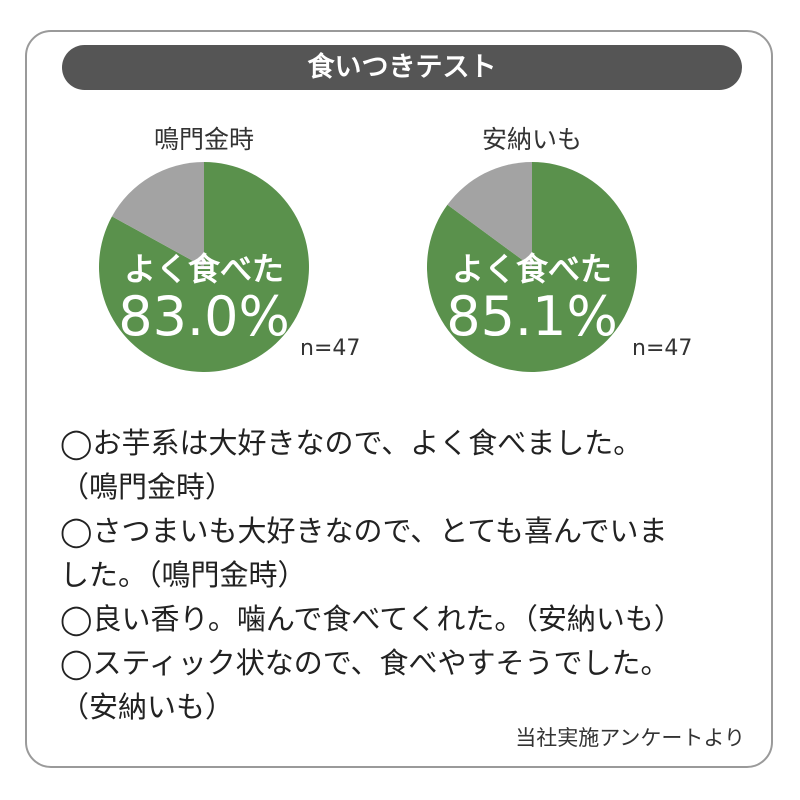 The width and height of the screenshot is (800, 800). What do you see at coordinates (662, 348) in the screenshot?
I see `pie-n-2: n=47` at bounding box center [662, 348].